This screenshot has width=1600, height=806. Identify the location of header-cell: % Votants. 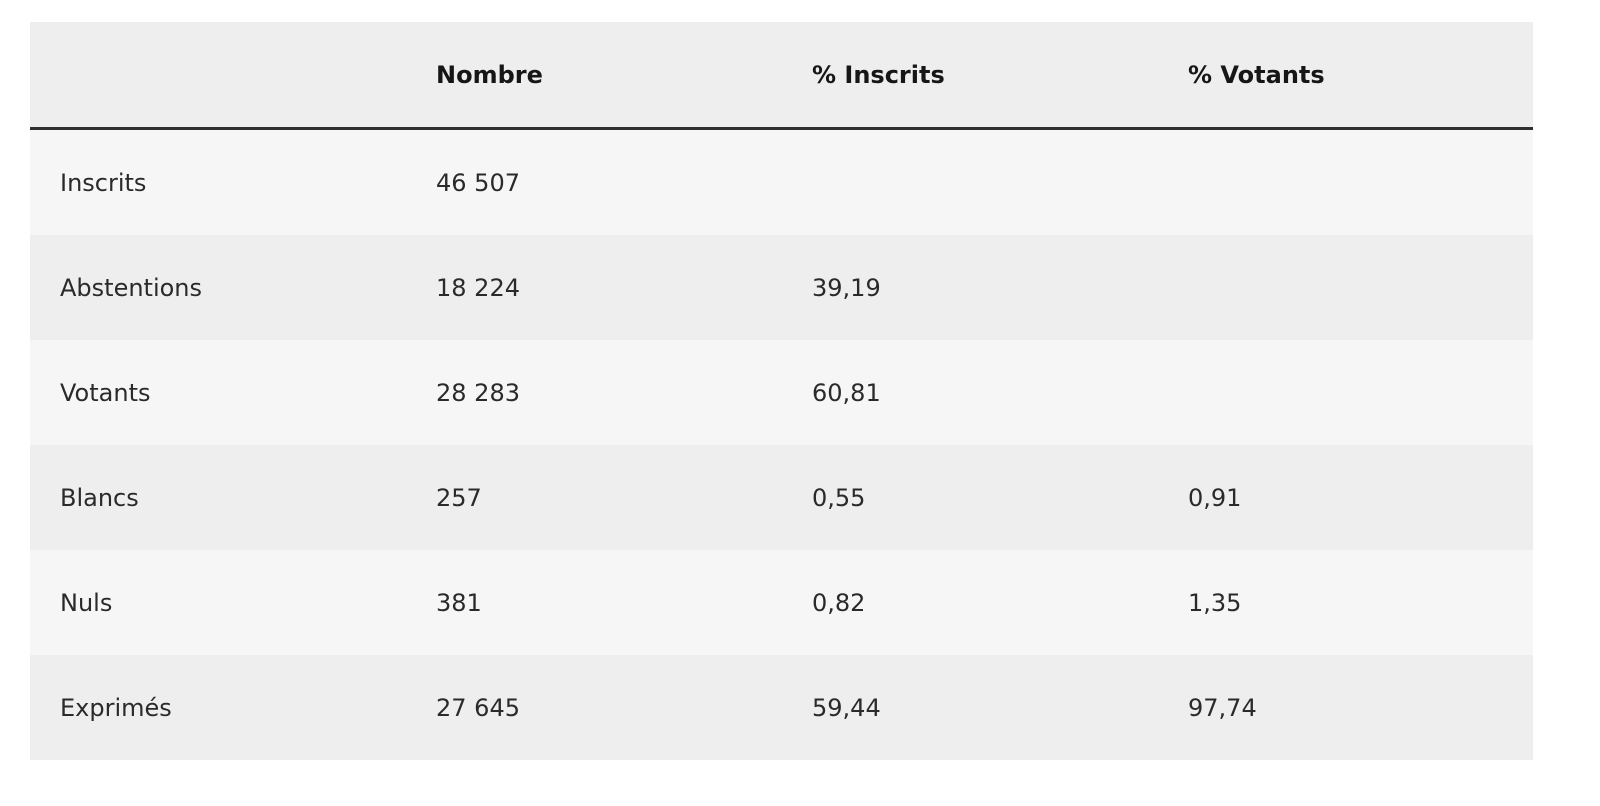
(1256, 74).